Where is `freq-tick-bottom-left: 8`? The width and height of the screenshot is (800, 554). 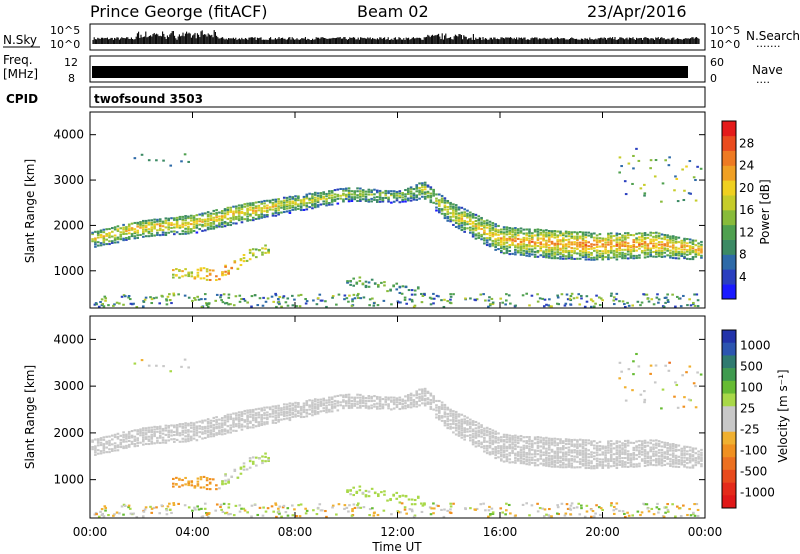 freq-tick-bottom-left: 8 is located at coordinates (71, 78).